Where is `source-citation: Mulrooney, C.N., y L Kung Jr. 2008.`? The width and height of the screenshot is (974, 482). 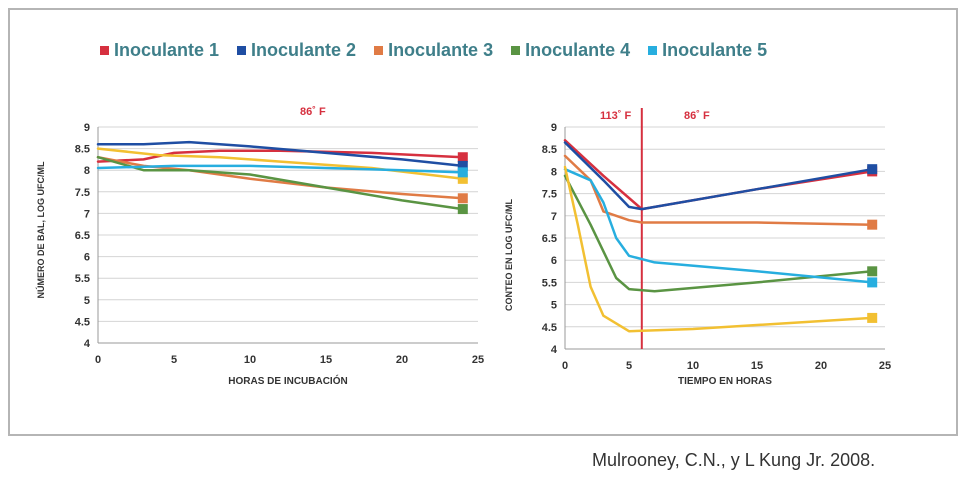 source-citation: Mulrooney, C.N., y L Kung Jr. 2008. is located at coordinates (734, 460).